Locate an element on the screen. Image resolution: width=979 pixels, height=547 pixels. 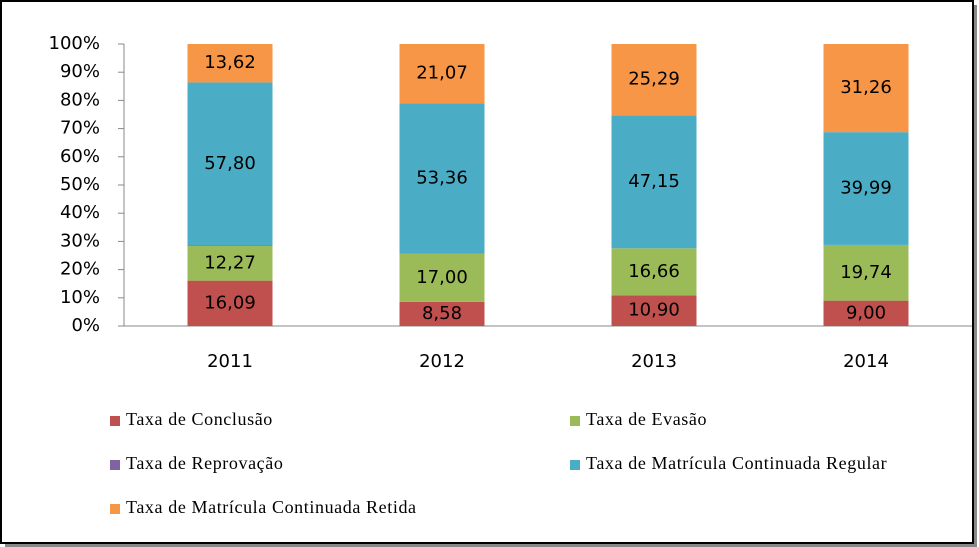
legend-label: Taxa de Matrícula Continuada Regular is located at coordinates (736, 463).